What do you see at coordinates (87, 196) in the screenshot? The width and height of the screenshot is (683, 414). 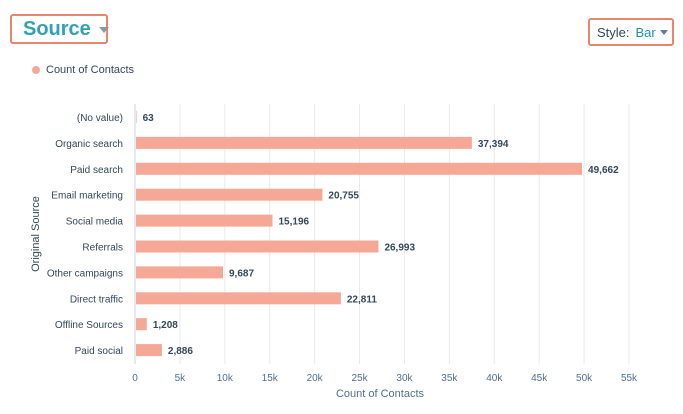 I see `category-label: Email marketing` at bounding box center [87, 196].